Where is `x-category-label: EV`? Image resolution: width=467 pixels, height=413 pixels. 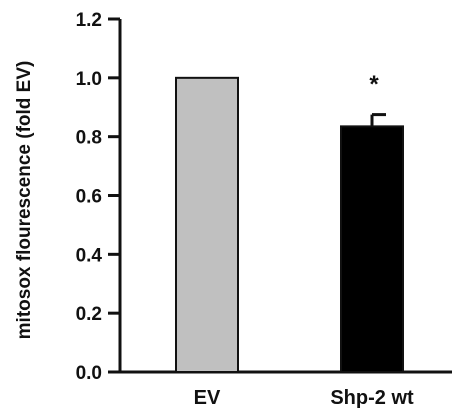
x-category-label: EV is located at coordinates (207, 398).